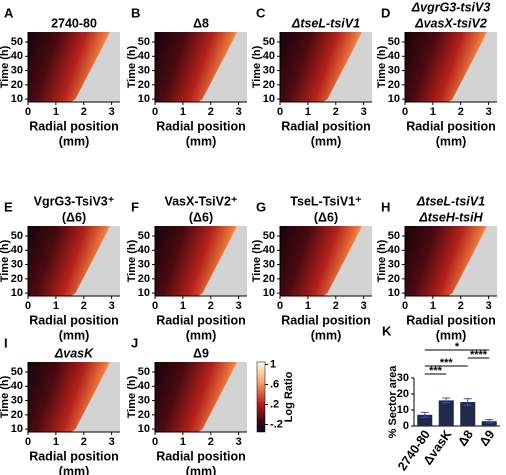  Describe the element at coordinates (274, 404) in the screenshot. I see `colorbar-tick-label: .2` at that location.